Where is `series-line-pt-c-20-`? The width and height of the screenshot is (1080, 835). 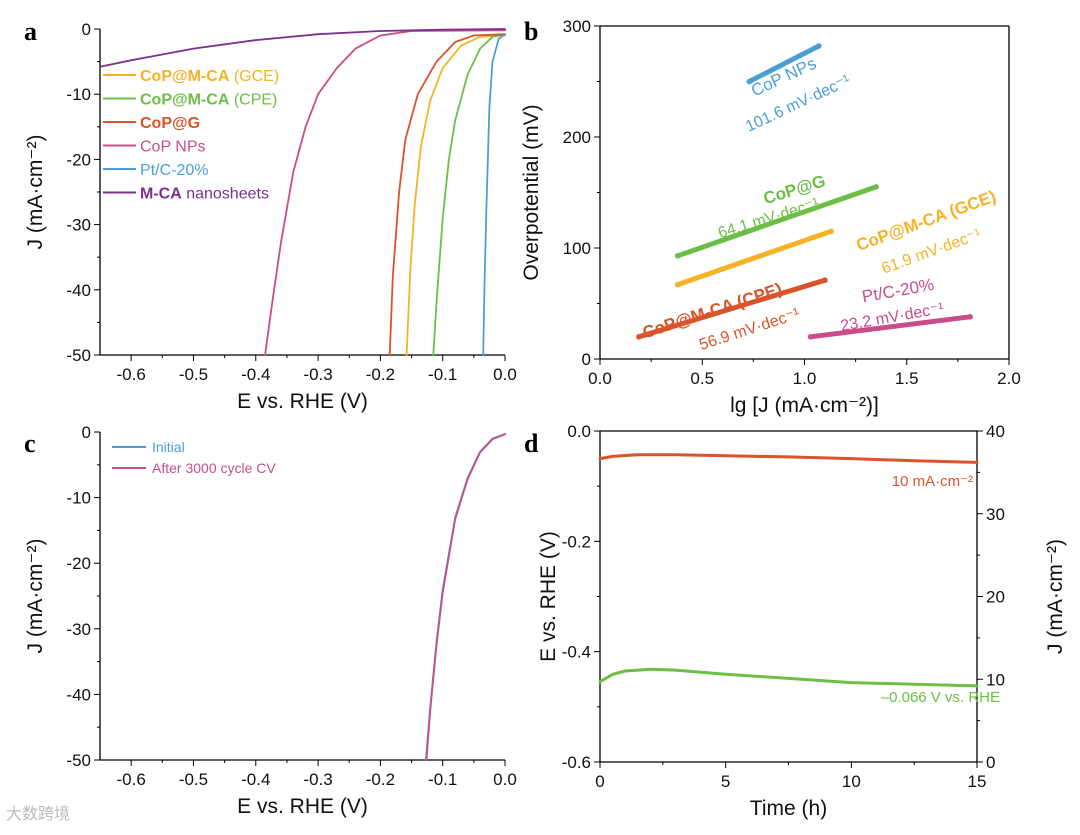 series-line-pt-c-20- is located at coordinates (494, 194).